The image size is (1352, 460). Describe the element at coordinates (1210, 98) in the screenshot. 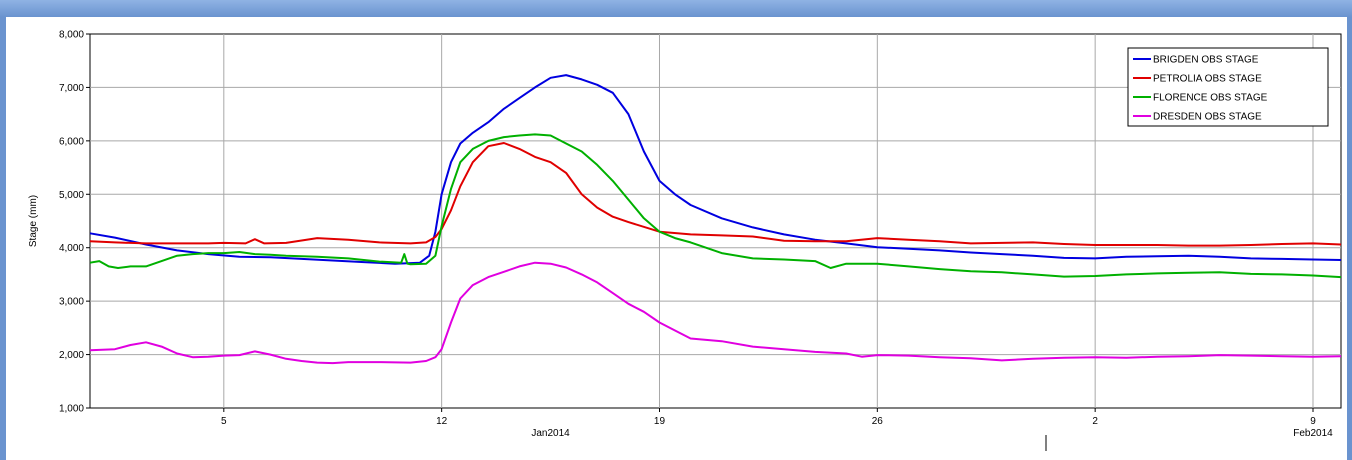

I see `legend-entry: FLORENCE OBS STAGE` at that location.